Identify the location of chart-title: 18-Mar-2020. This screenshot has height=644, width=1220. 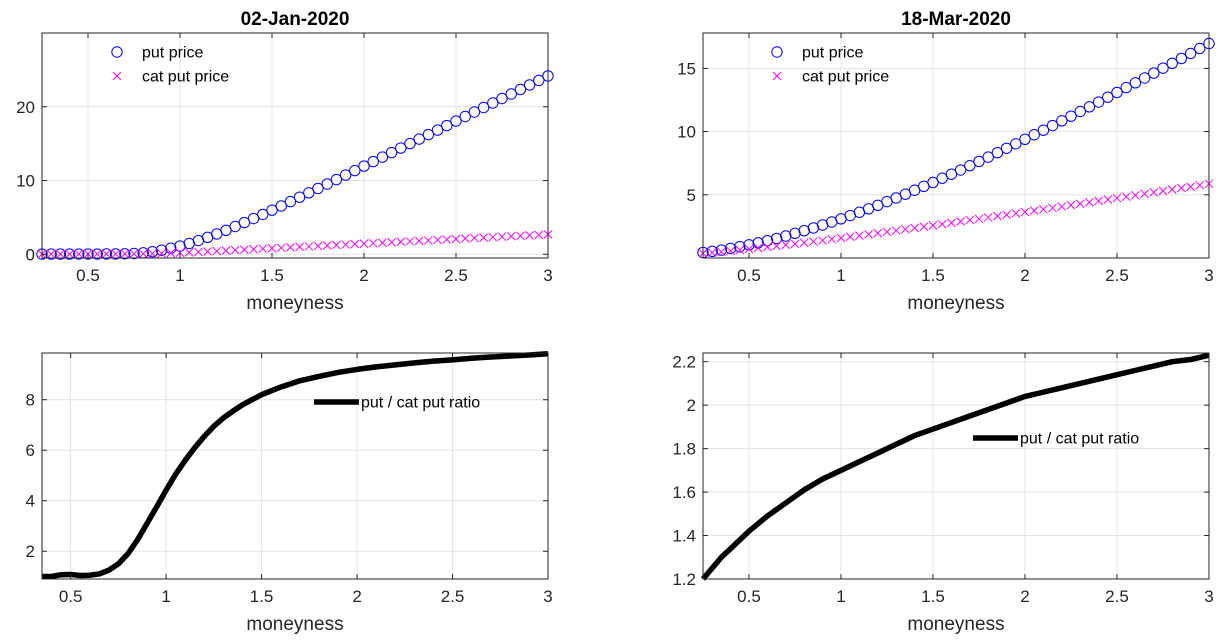
(956, 19).